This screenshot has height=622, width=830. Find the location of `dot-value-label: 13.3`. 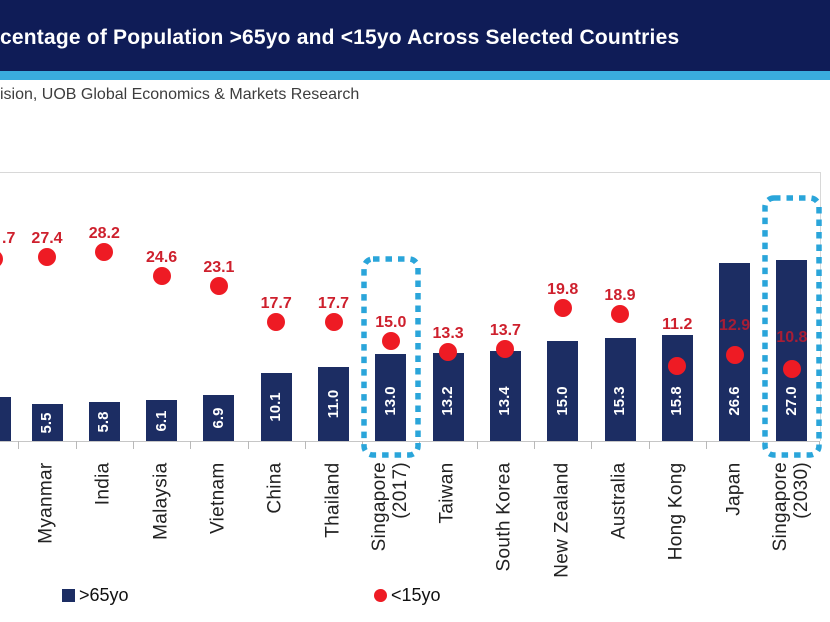

dot-value-label: 13.3 is located at coordinates (448, 333).